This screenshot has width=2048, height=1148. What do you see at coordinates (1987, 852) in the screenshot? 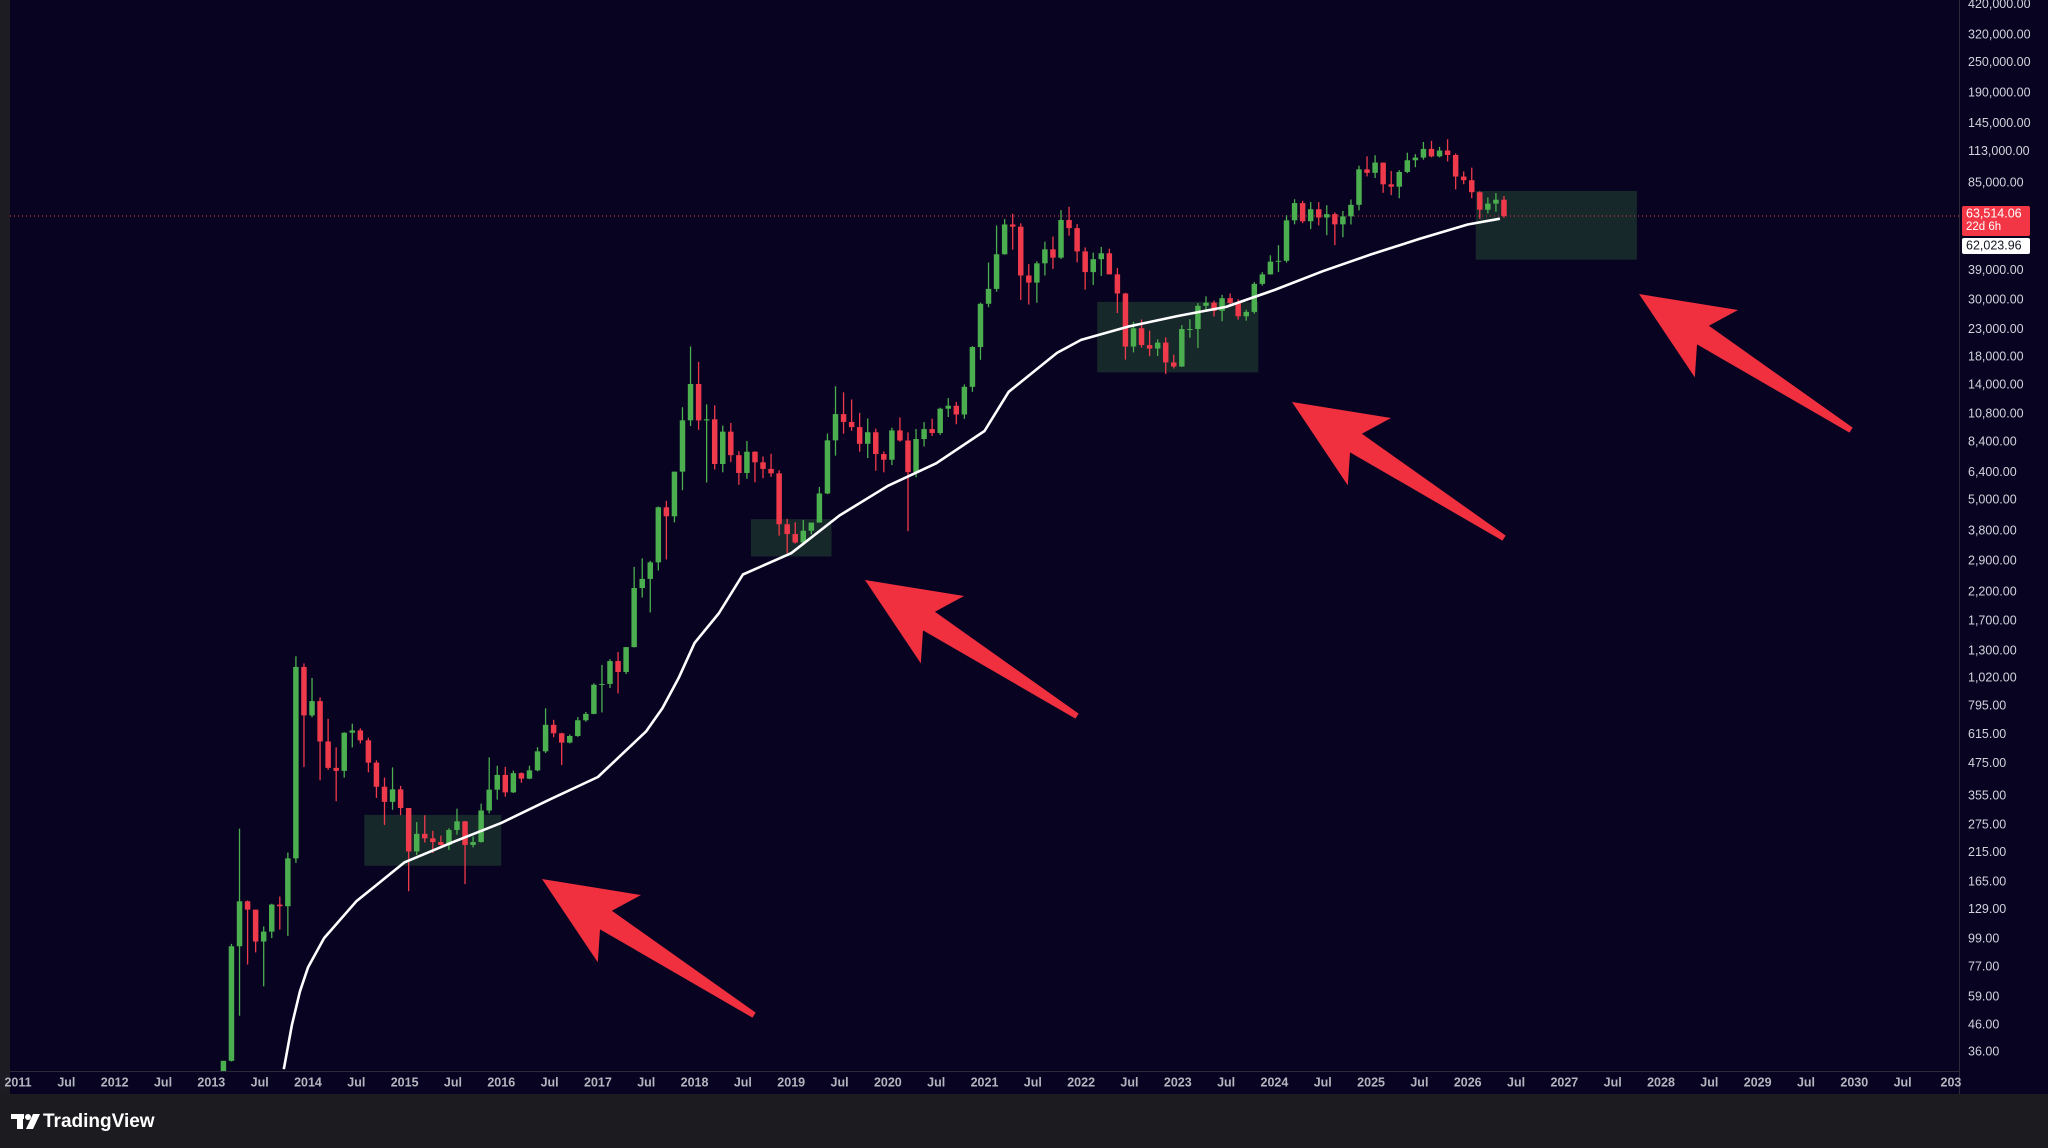
I see `y-tick-label: 215.00` at bounding box center [1987, 852].